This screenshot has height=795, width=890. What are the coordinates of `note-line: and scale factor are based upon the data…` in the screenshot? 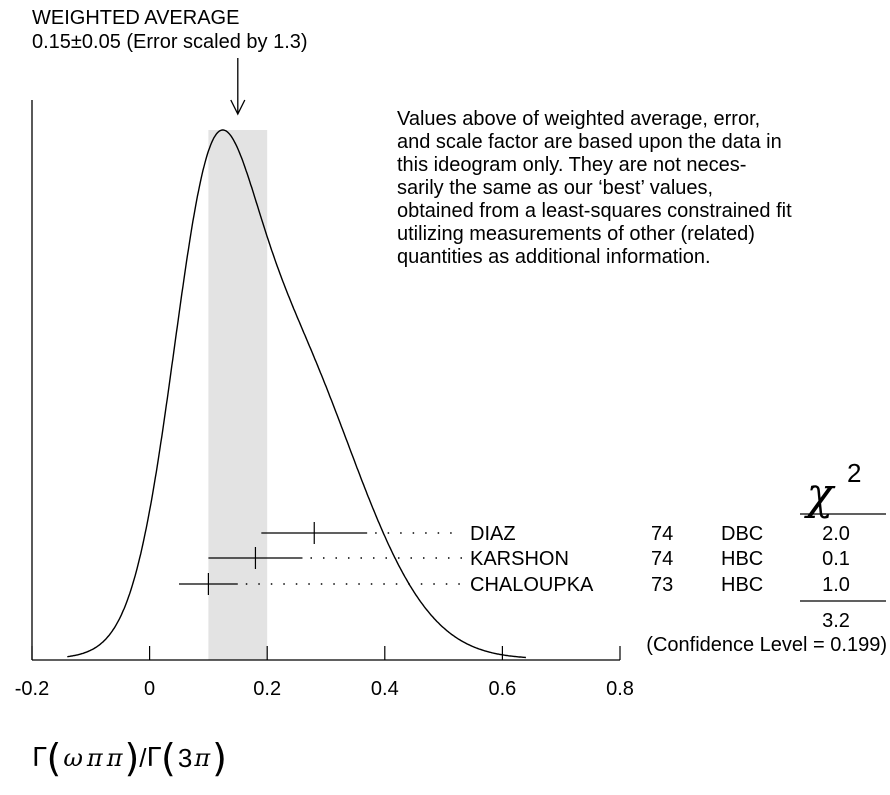 It's located at (589, 142).